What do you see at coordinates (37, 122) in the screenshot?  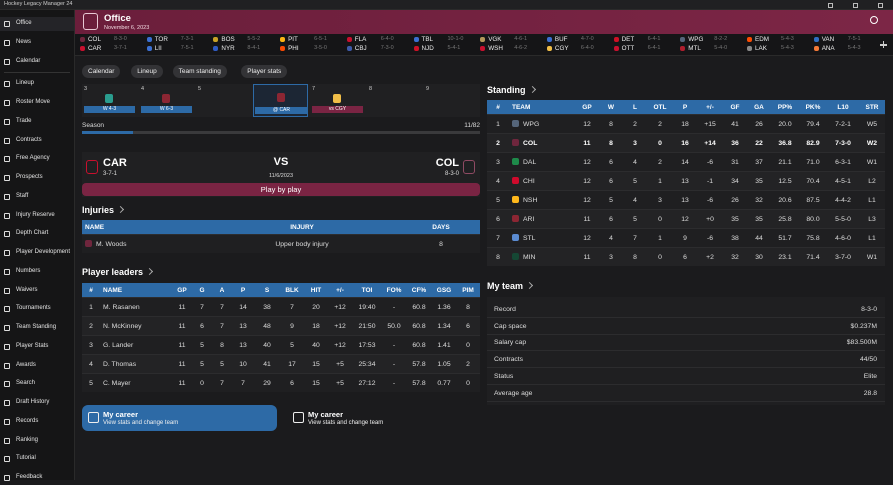 I see `sidebar-item: Trade` at bounding box center [37, 122].